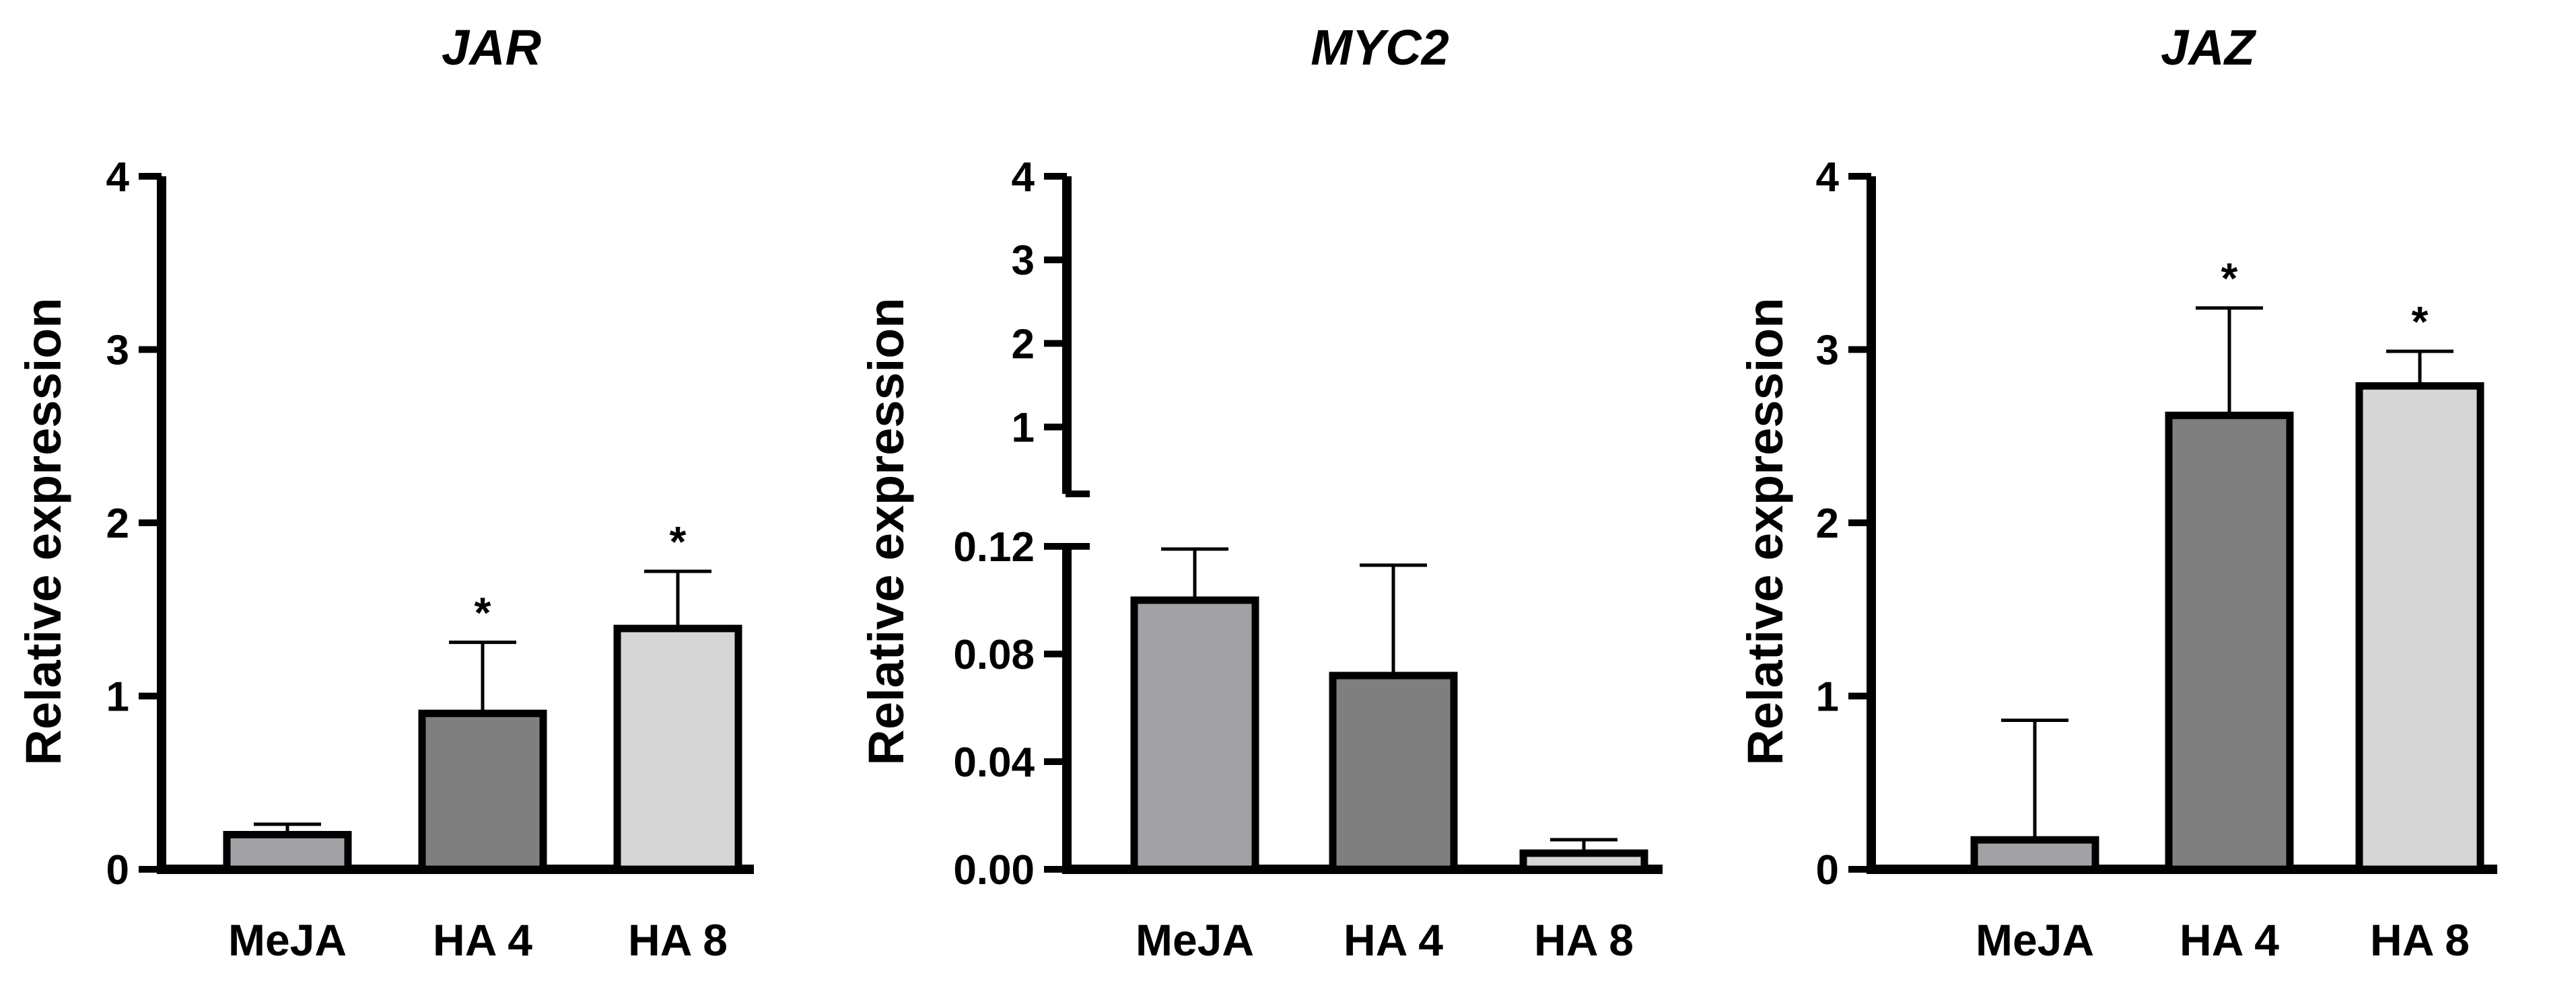  What do you see at coordinates (994, 655) in the screenshot?
I see `y-tick-label: 0.08` at bounding box center [994, 655].